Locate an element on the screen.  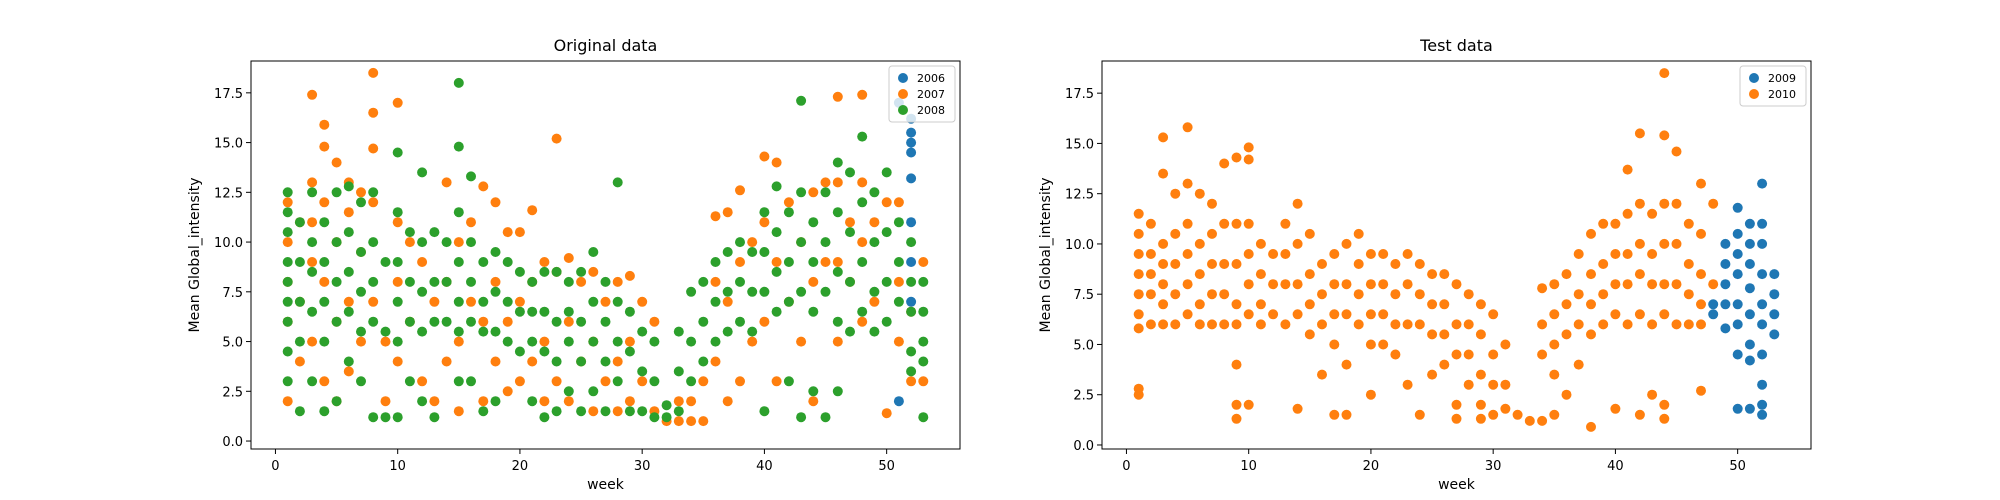
y-axis-label: Mean Global_intensity is located at coordinates (195, 255).